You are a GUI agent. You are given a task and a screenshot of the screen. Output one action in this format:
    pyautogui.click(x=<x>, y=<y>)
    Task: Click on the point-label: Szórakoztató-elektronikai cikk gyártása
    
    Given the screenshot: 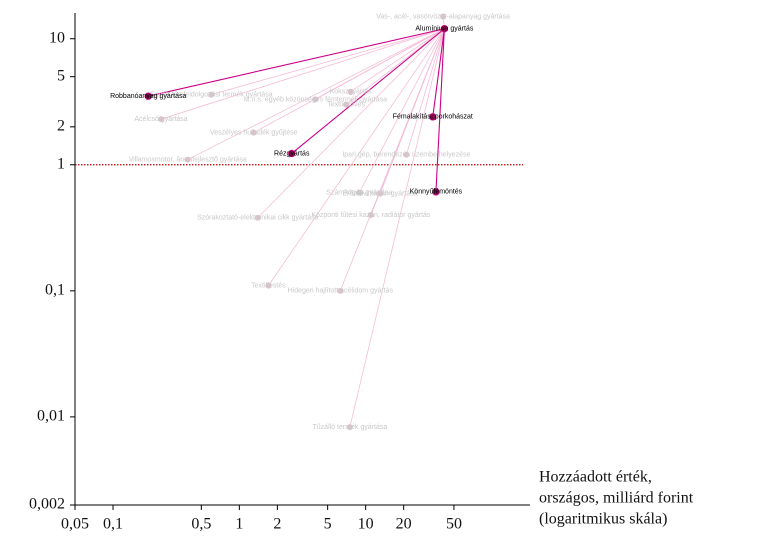 What is the action you would take?
    pyautogui.click(x=257, y=218)
    